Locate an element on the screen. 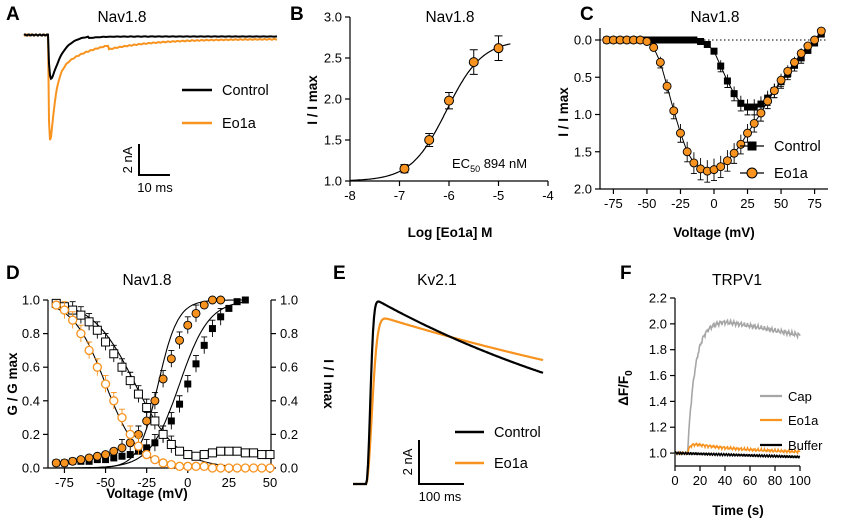  panel-d-y-tick-label: 0.0 is located at coordinates (31, 468).